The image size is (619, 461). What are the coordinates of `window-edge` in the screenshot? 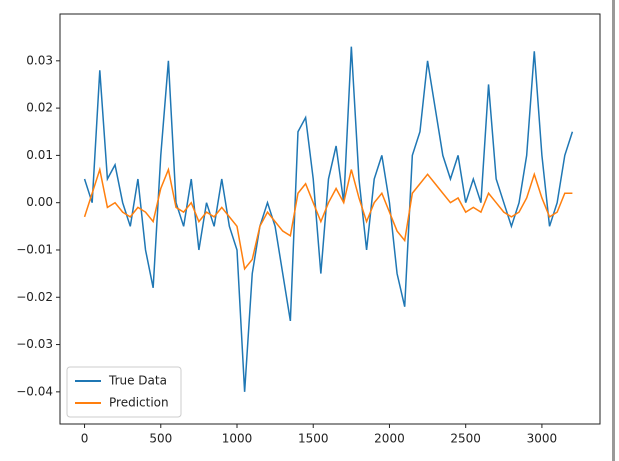 It's located at (613, 230).